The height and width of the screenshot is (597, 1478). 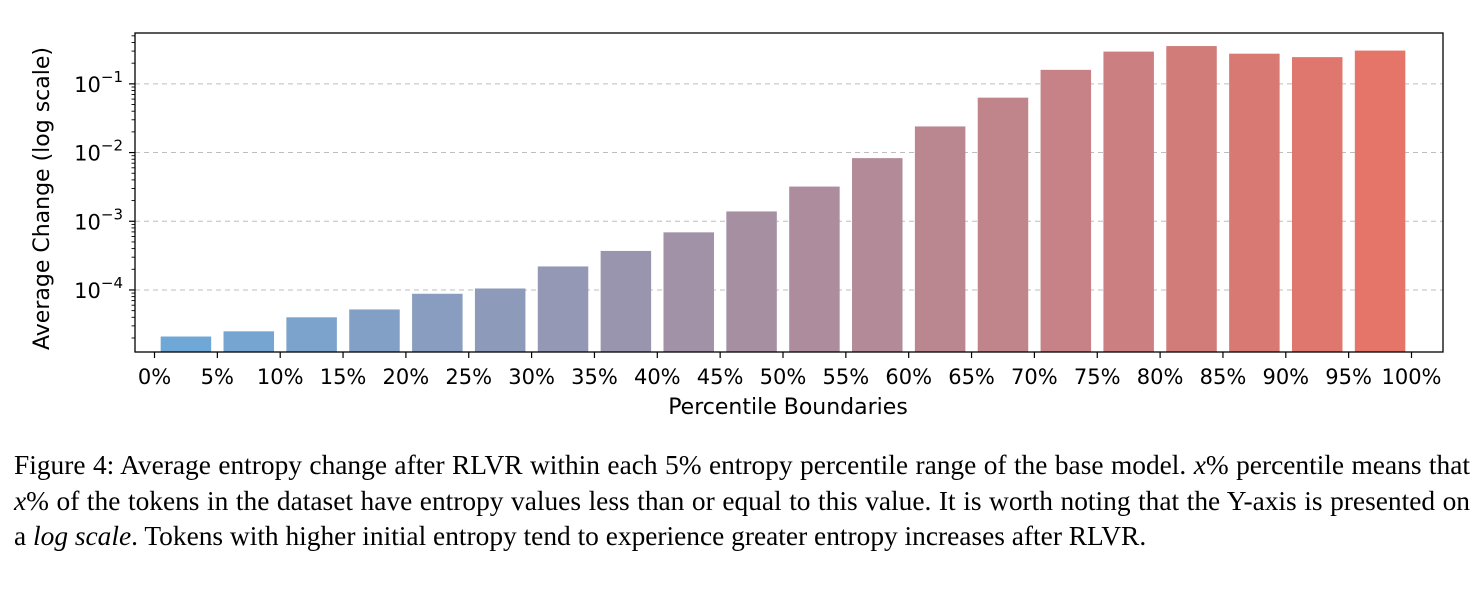 I want to click on x-tick-label: 65%, so click(x=971, y=377).